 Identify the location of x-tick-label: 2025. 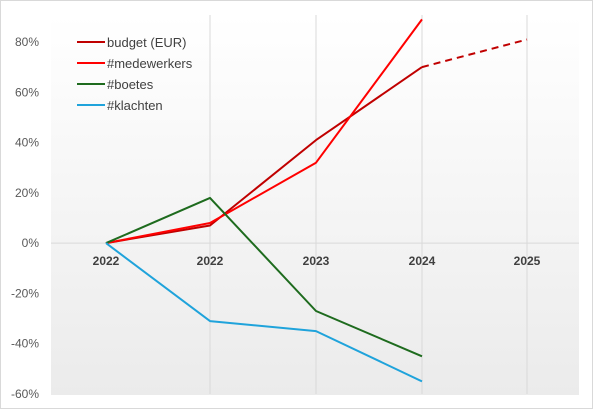
(527, 261).